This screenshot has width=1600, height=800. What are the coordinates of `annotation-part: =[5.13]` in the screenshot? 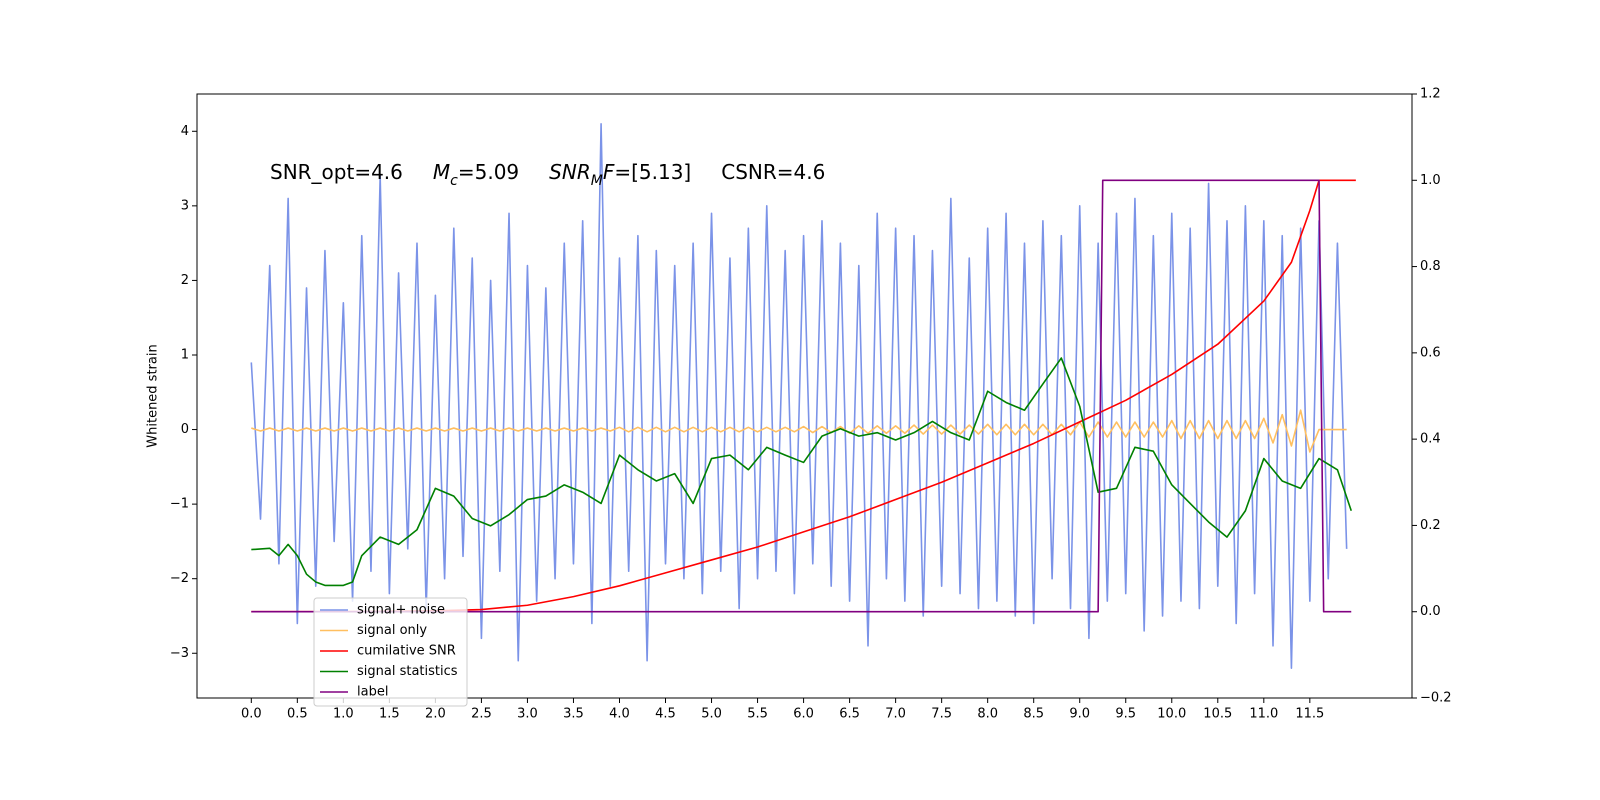 It's located at (652, 172).